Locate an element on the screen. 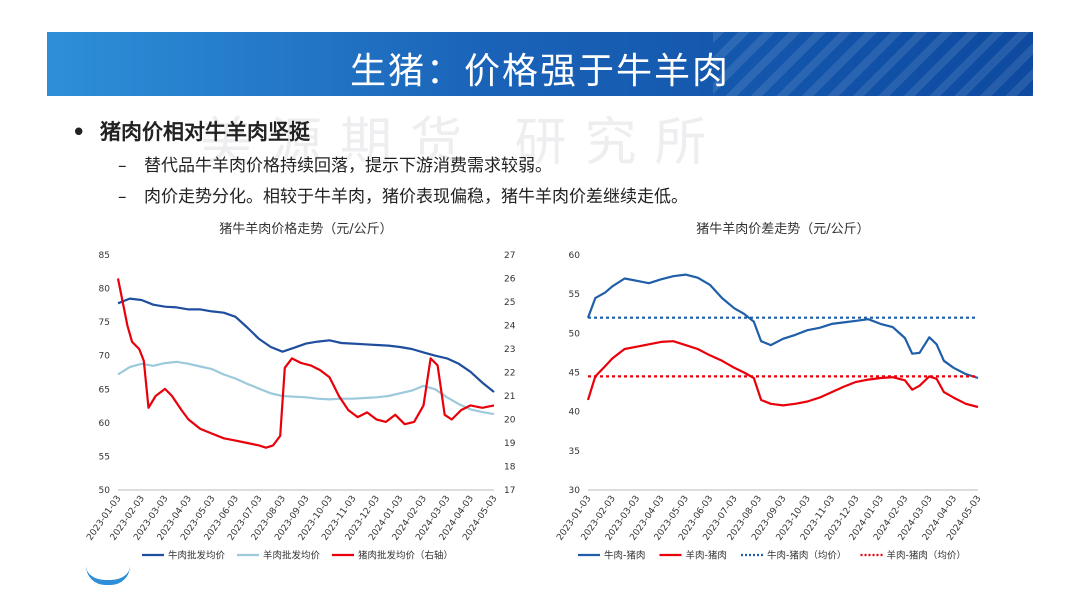 This screenshot has height=608, width=1080. legend-label: 羊肉-猪肉（均价） is located at coordinates (926, 556).